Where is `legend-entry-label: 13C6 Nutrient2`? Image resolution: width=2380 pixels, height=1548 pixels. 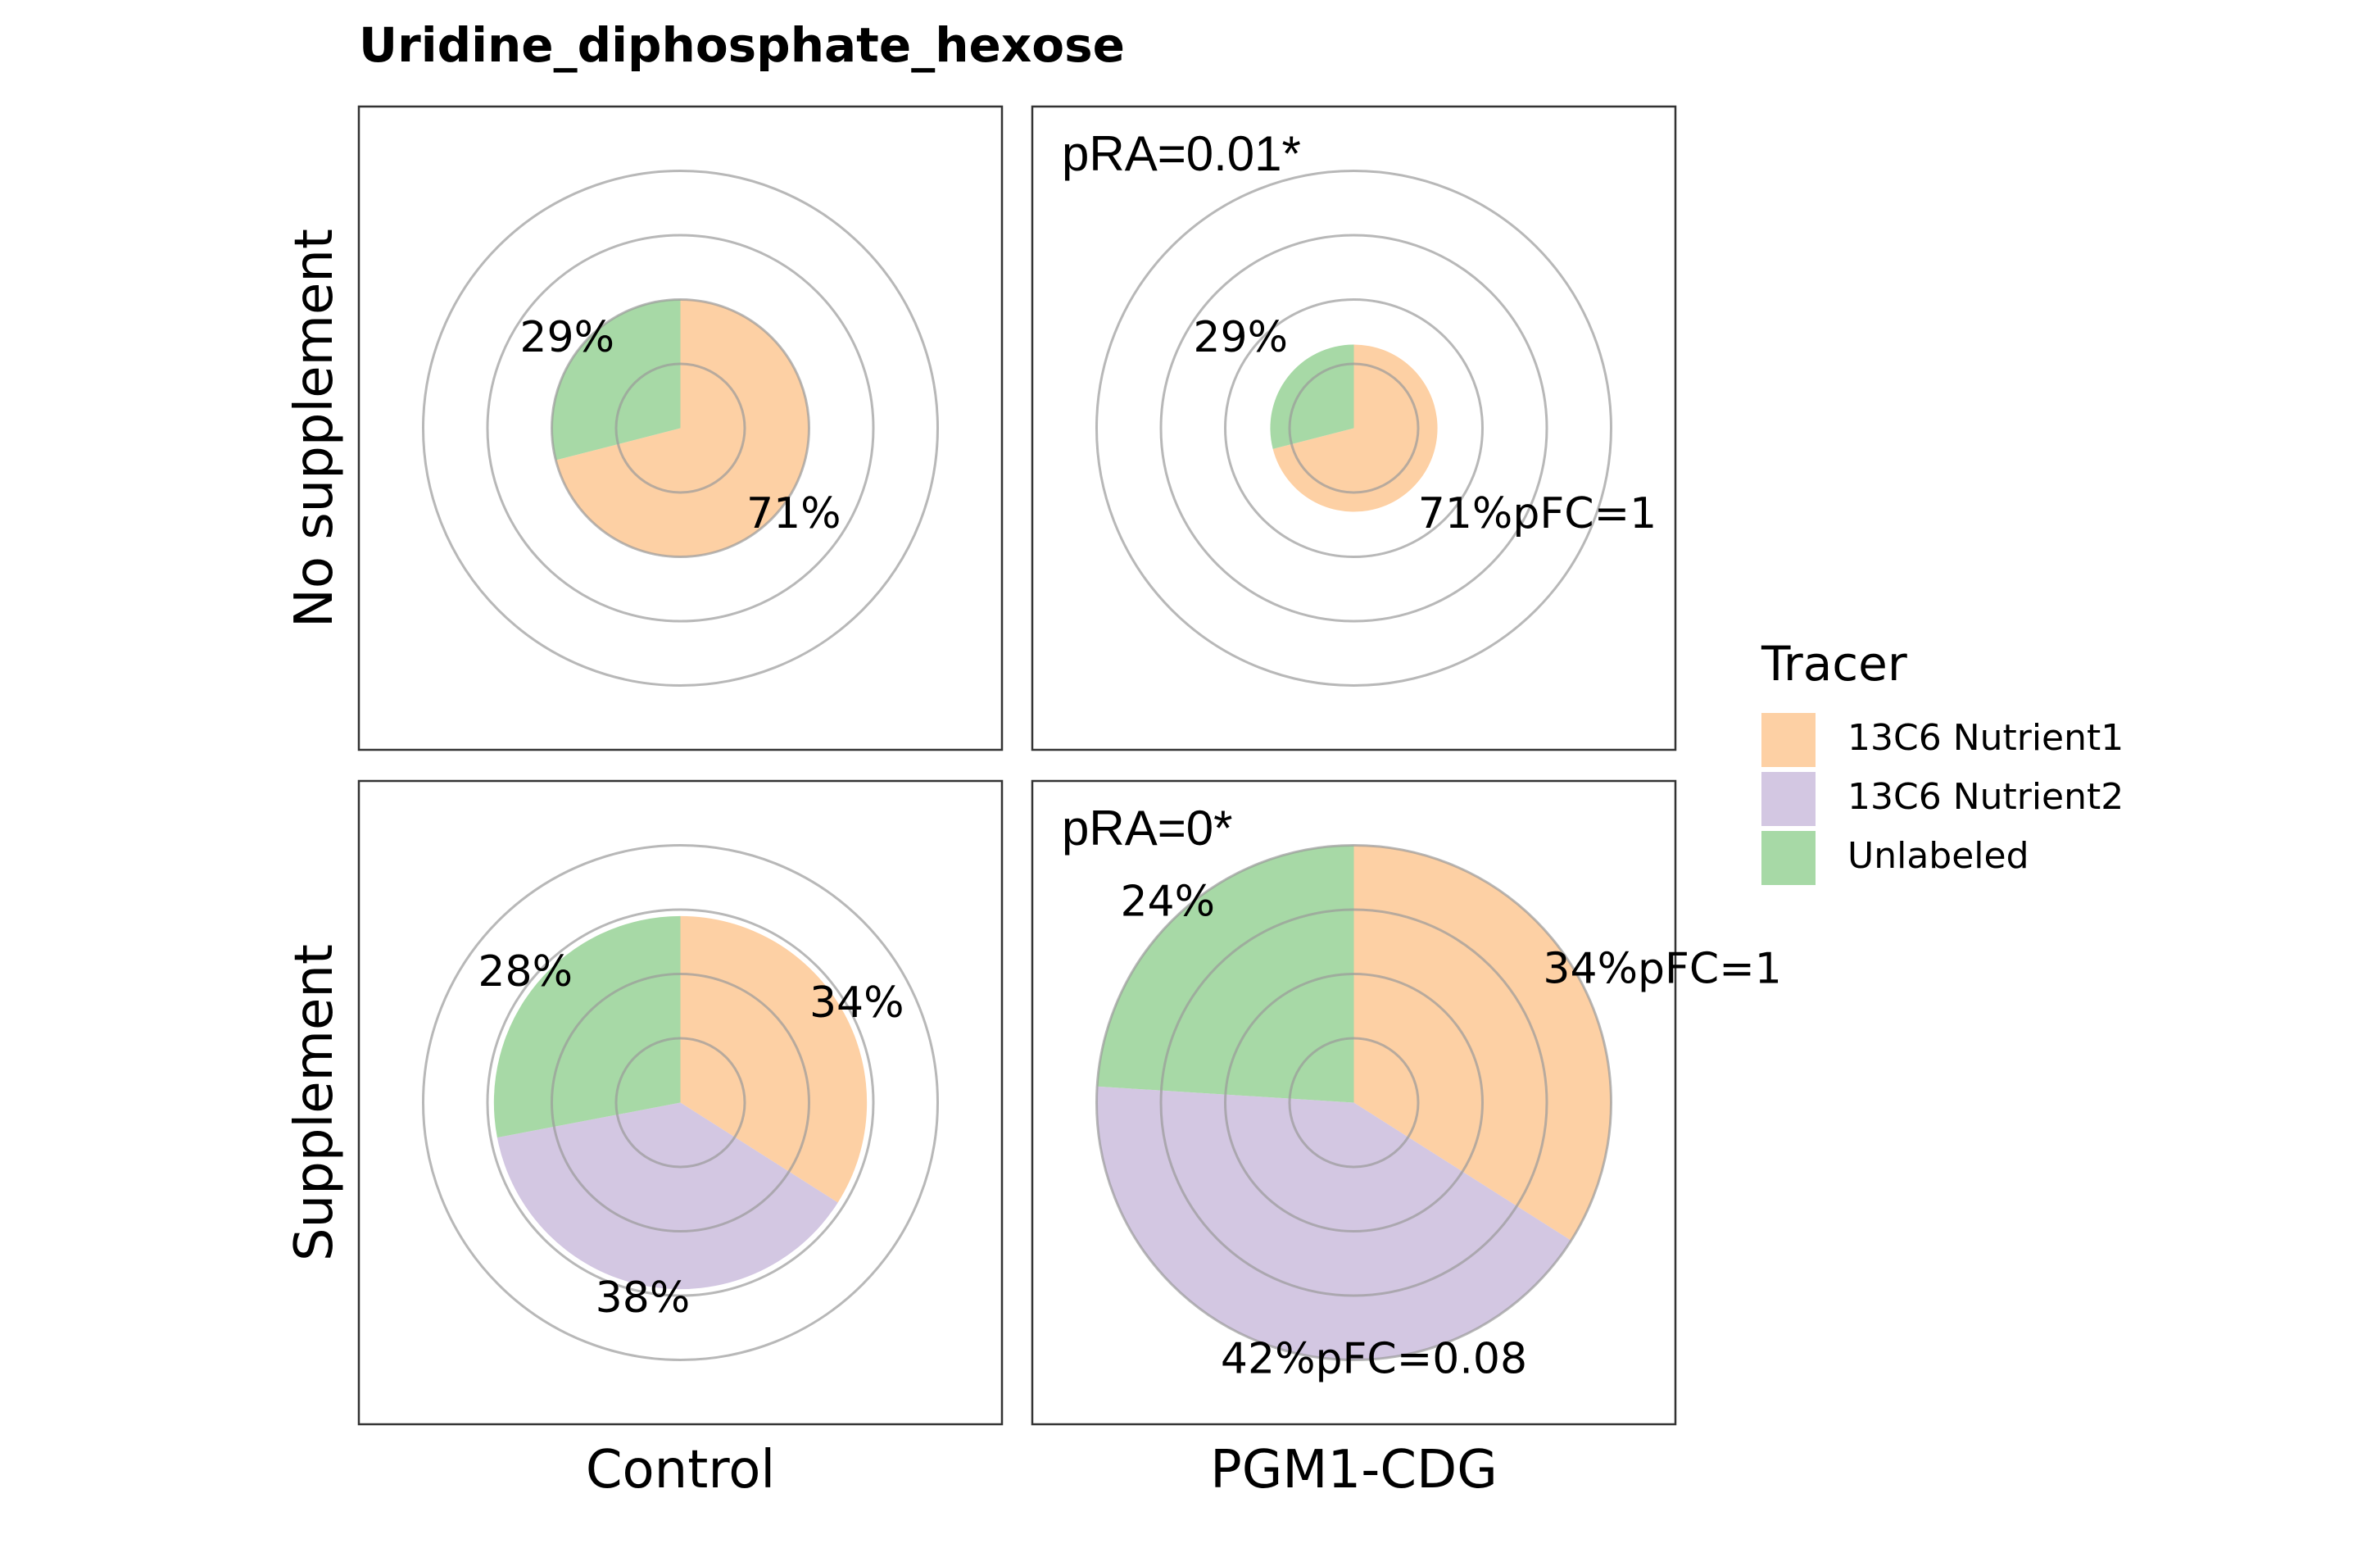
legend-entry-label: 13C6 Nutrient2 is located at coordinates (1985, 797).